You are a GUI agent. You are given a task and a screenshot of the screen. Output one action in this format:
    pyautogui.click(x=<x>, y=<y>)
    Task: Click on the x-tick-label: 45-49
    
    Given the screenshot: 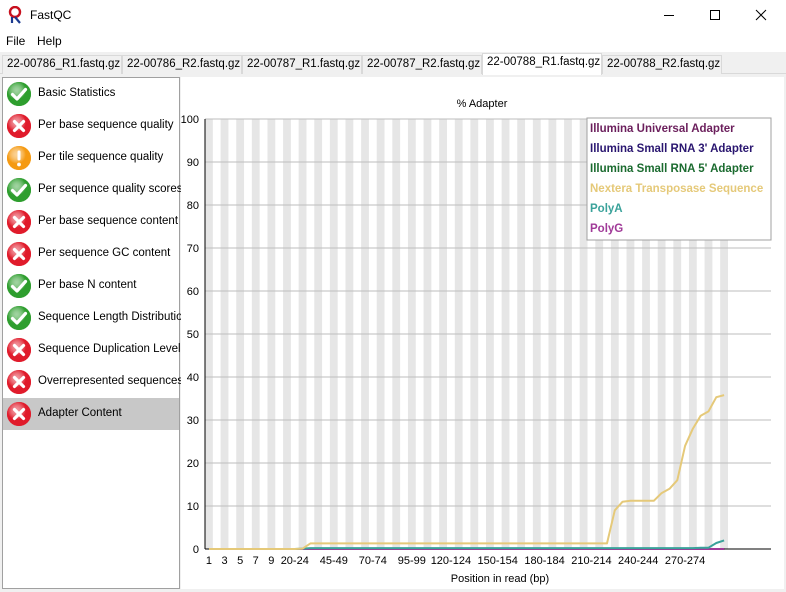 What is the action you would take?
    pyautogui.click(x=334, y=561)
    